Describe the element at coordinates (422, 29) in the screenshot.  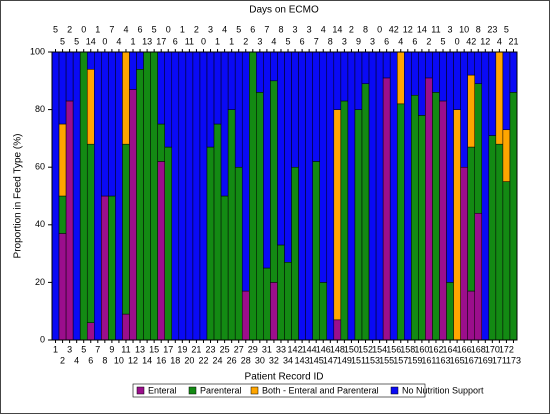
I see `days-label: 14` at that location.